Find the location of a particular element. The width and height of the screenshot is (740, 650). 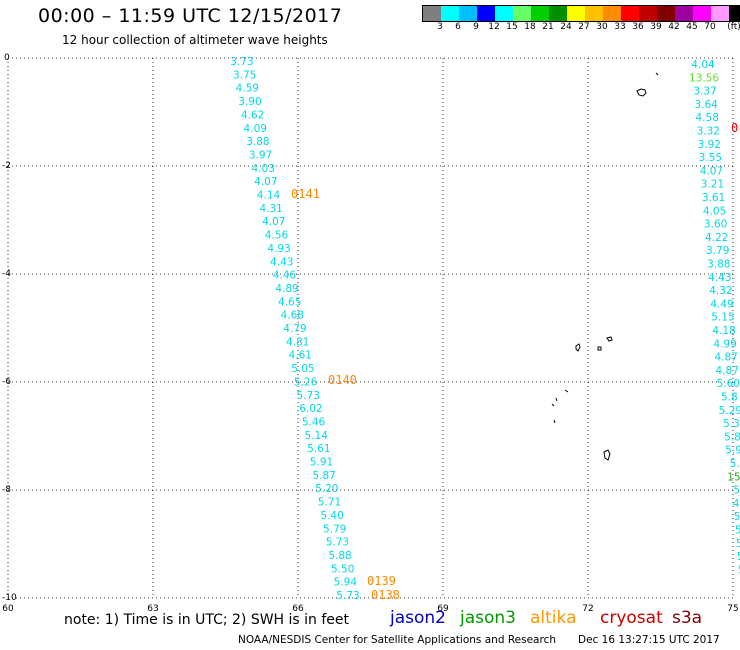

satellite-name-s3a: s3a is located at coordinates (687, 618).